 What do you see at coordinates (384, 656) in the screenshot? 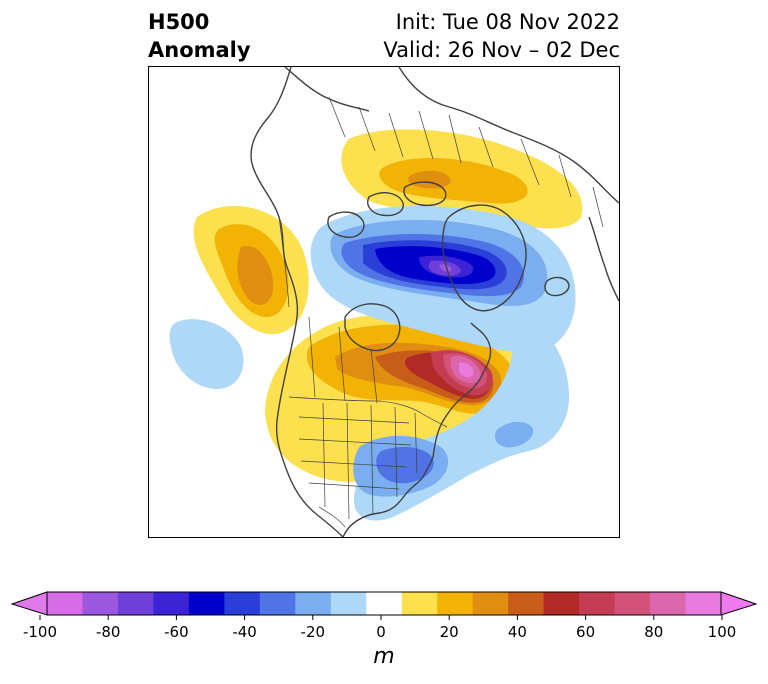
I see `colorbar-unit-label: m` at bounding box center [384, 656].